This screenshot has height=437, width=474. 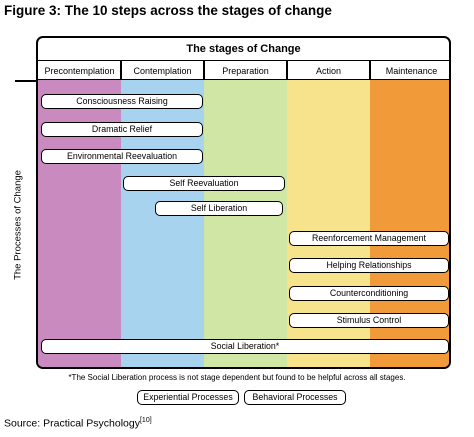 What do you see at coordinates (79, 70) in the screenshot?
I see `stage-header-precontemplation: Precontemplation` at bounding box center [79, 70].